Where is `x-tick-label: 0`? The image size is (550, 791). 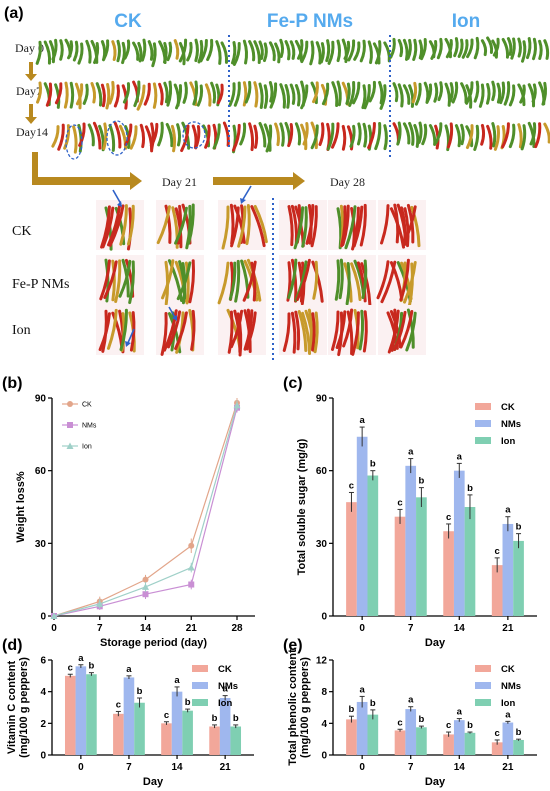
x-tick-label: 0 is located at coordinates (81, 767).